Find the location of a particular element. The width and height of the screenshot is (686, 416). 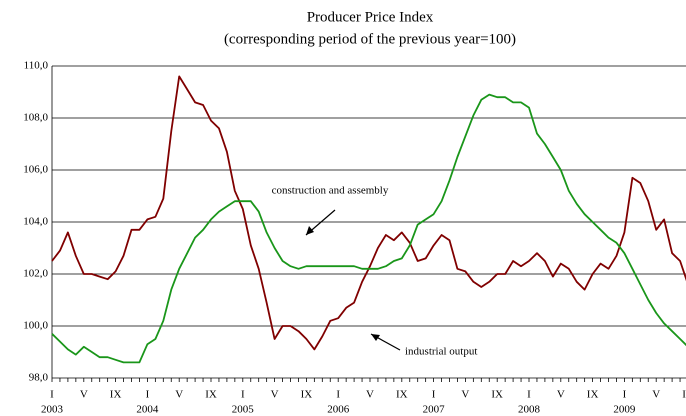

annotation: construction and assembly is located at coordinates (330, 191).